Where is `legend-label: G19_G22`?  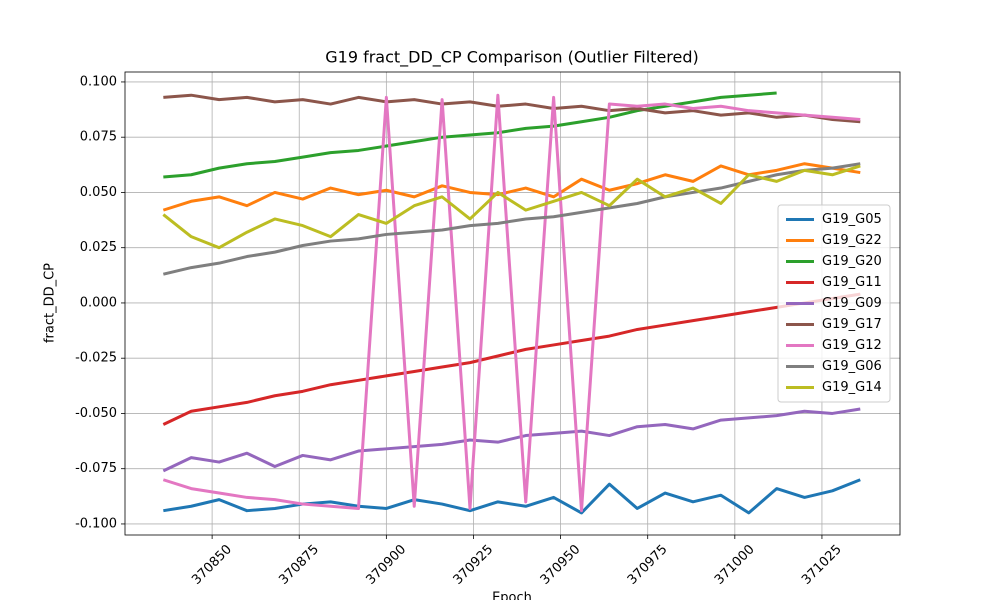 legend-label: G19_G22 is located at coordinates (852, 240).